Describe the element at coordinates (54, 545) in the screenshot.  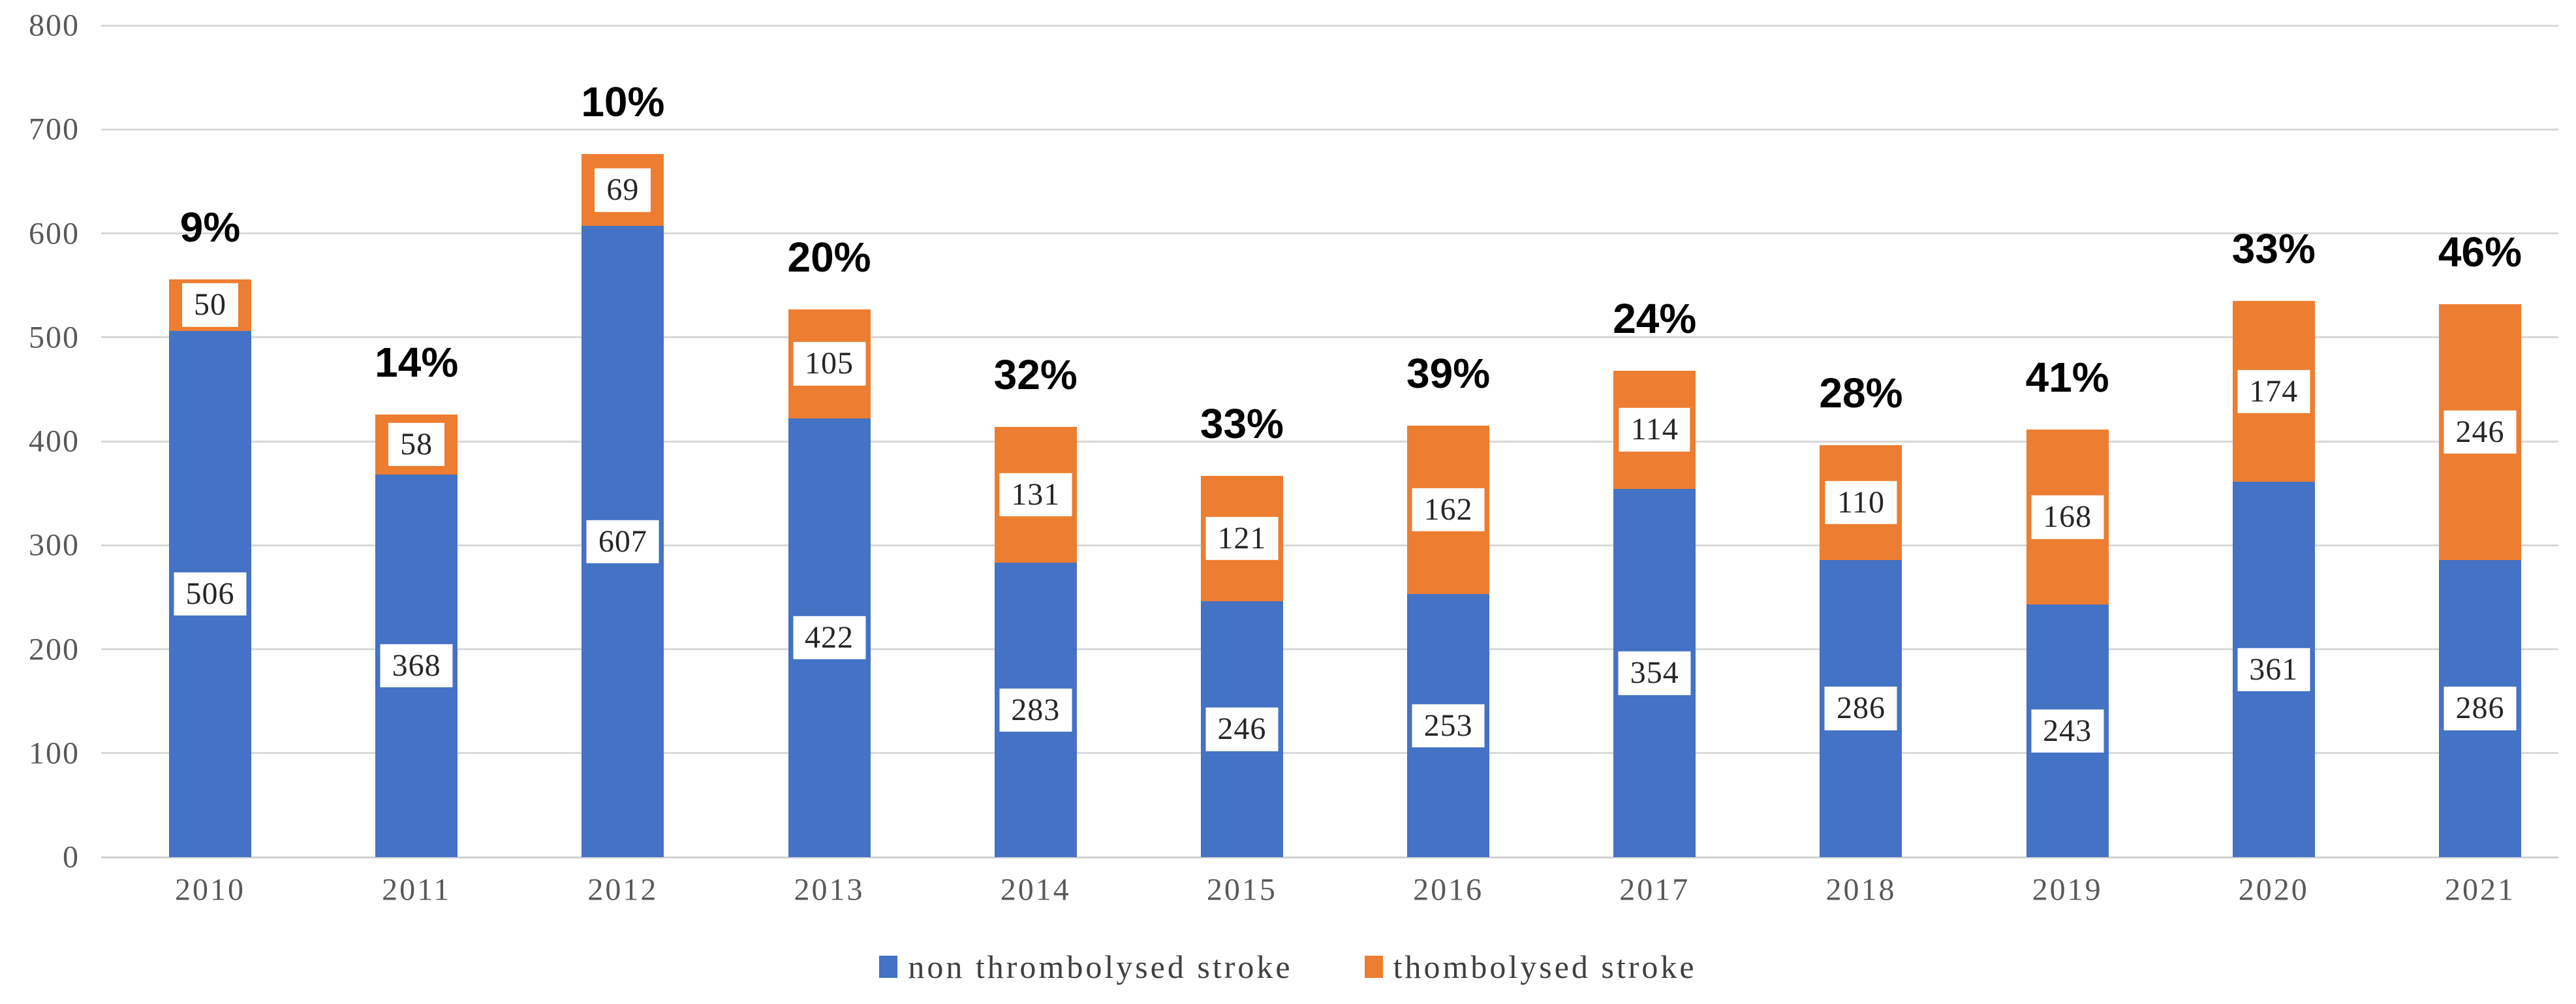
I see `y-tick-label: 300` at that location.